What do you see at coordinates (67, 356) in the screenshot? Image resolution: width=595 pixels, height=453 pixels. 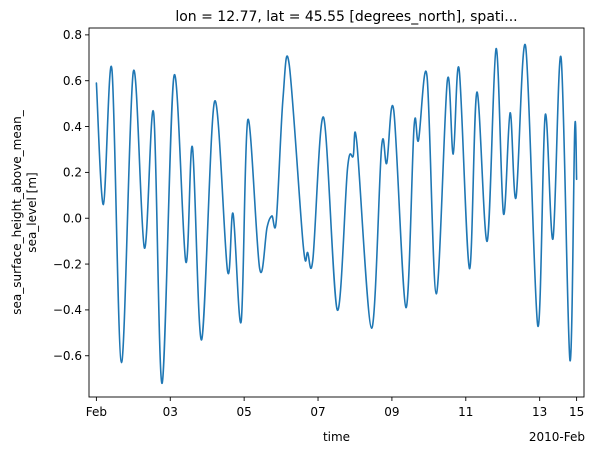 I see `y-tick-label-0: −0.6` at bounding box center [67, 356].